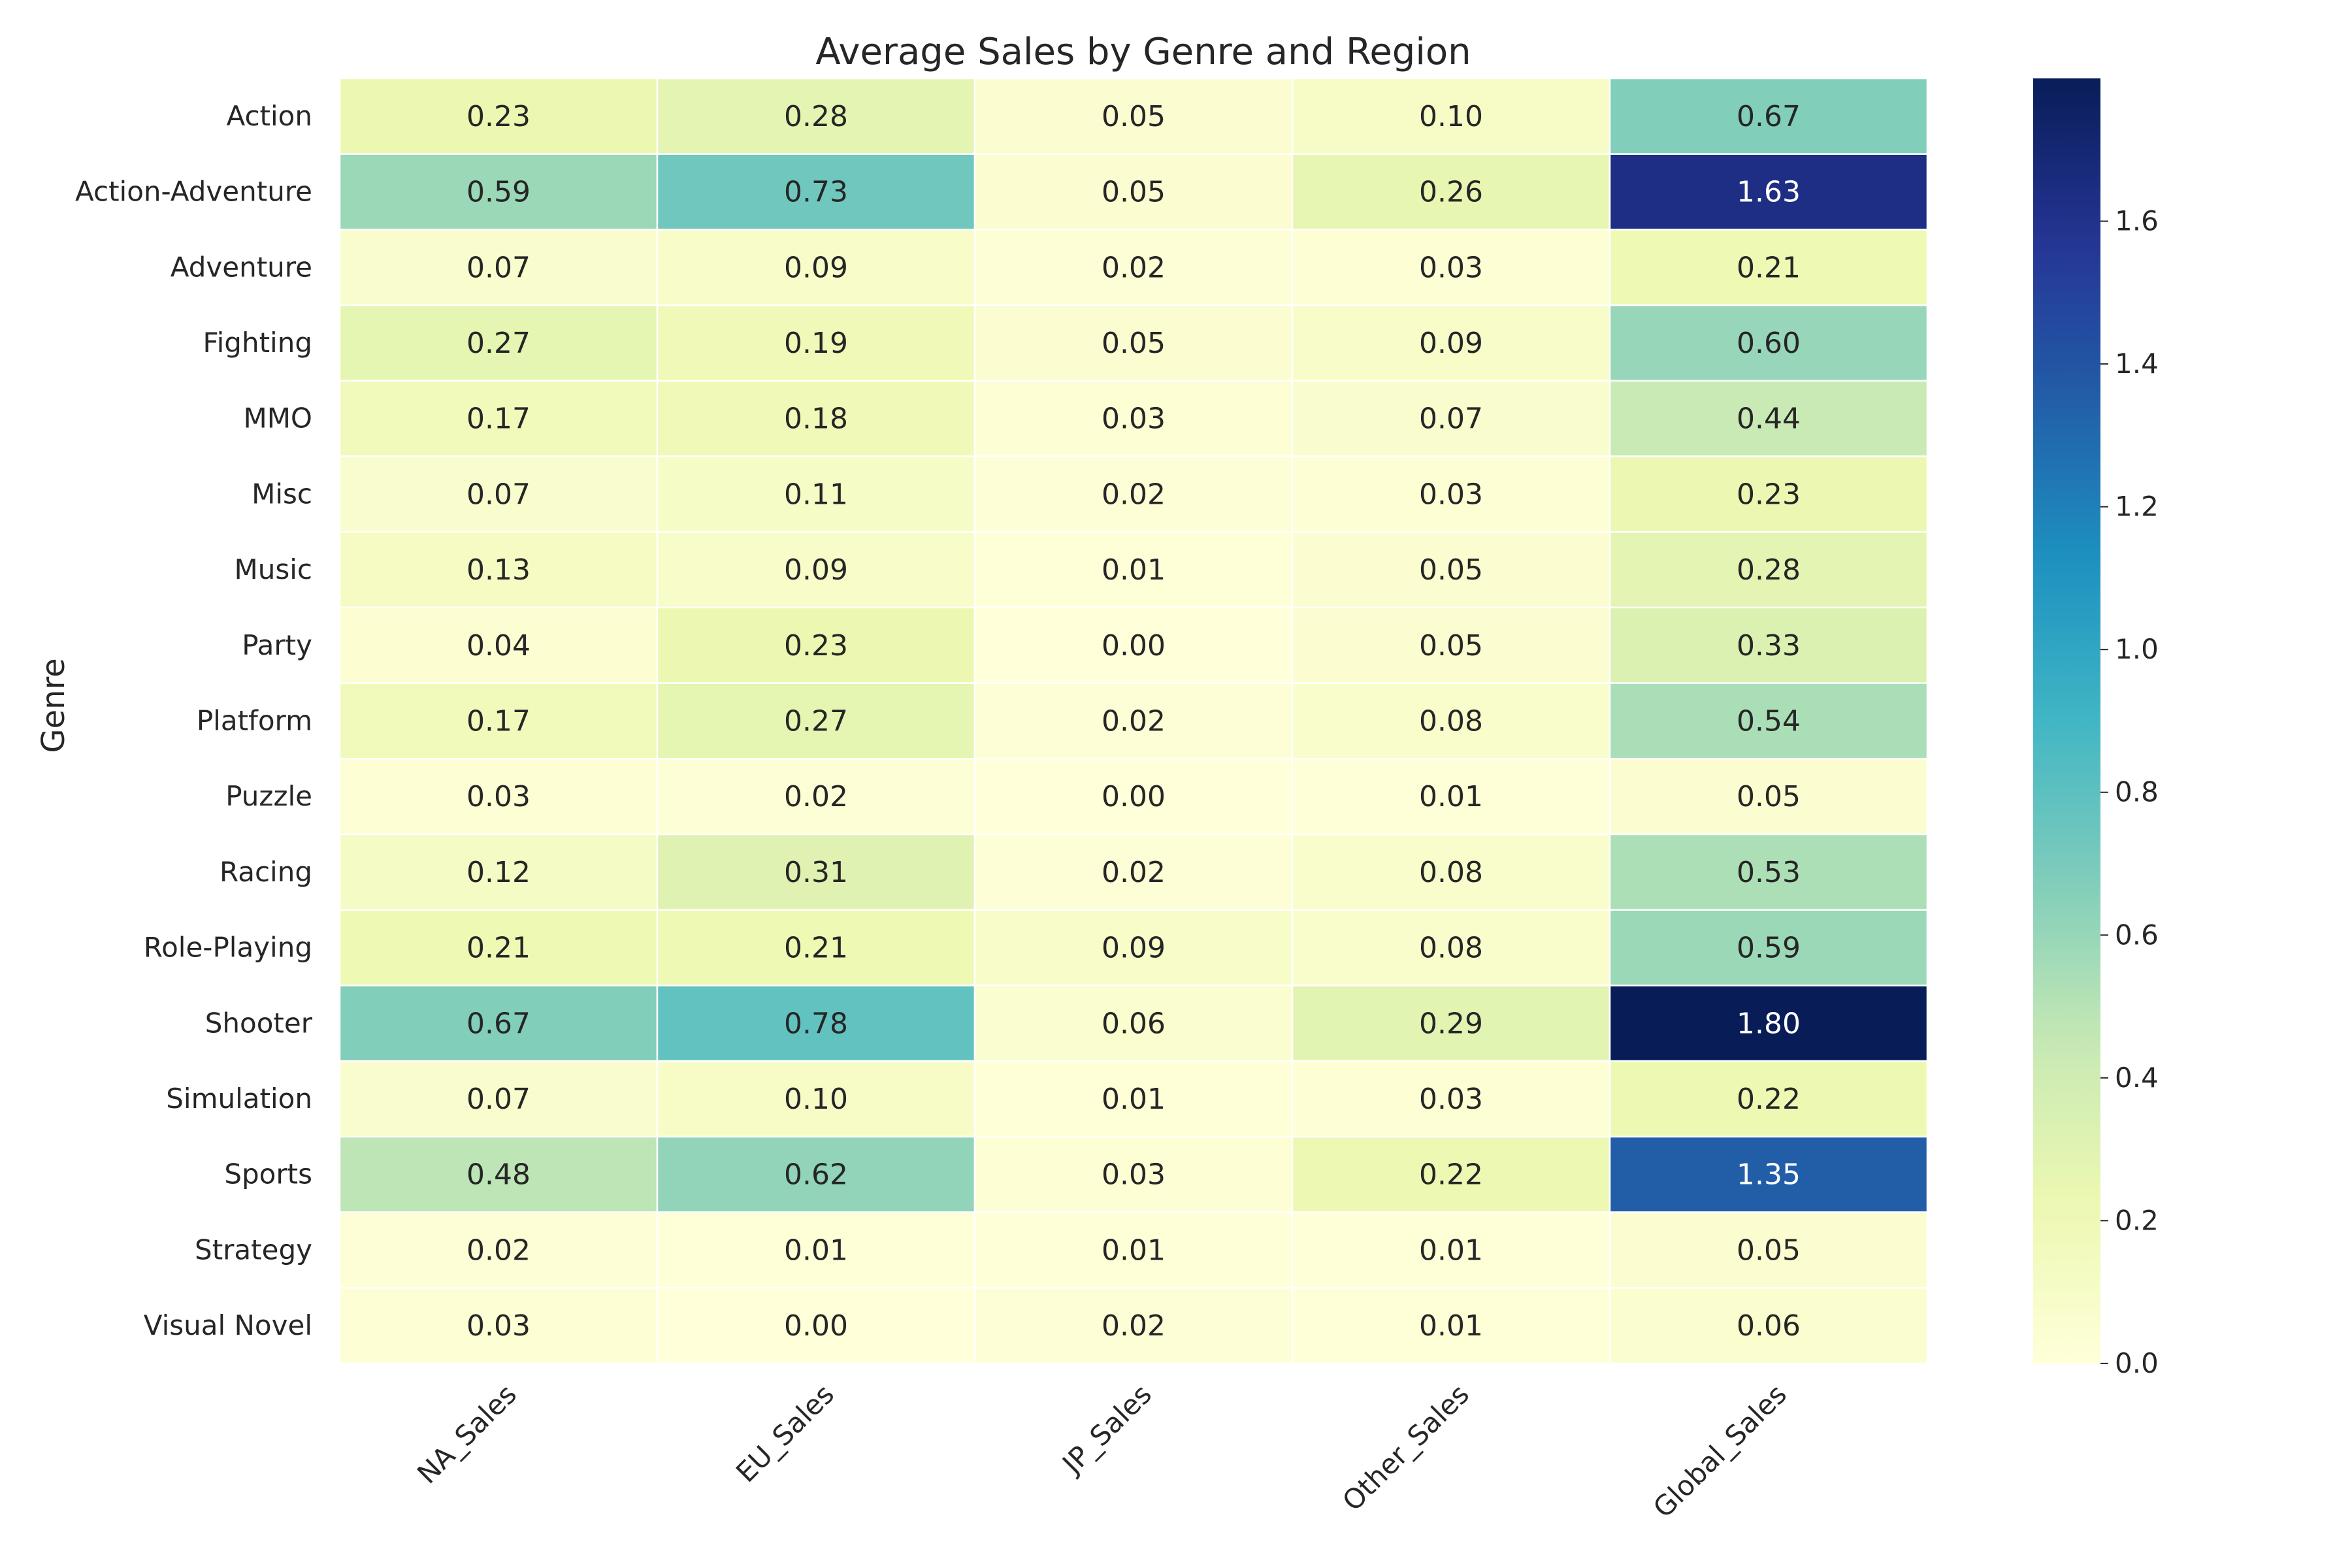  Describe the element at coordinates (1769, 1326) in the screenshot. I see `cell-value-label: 0.06` at that location.